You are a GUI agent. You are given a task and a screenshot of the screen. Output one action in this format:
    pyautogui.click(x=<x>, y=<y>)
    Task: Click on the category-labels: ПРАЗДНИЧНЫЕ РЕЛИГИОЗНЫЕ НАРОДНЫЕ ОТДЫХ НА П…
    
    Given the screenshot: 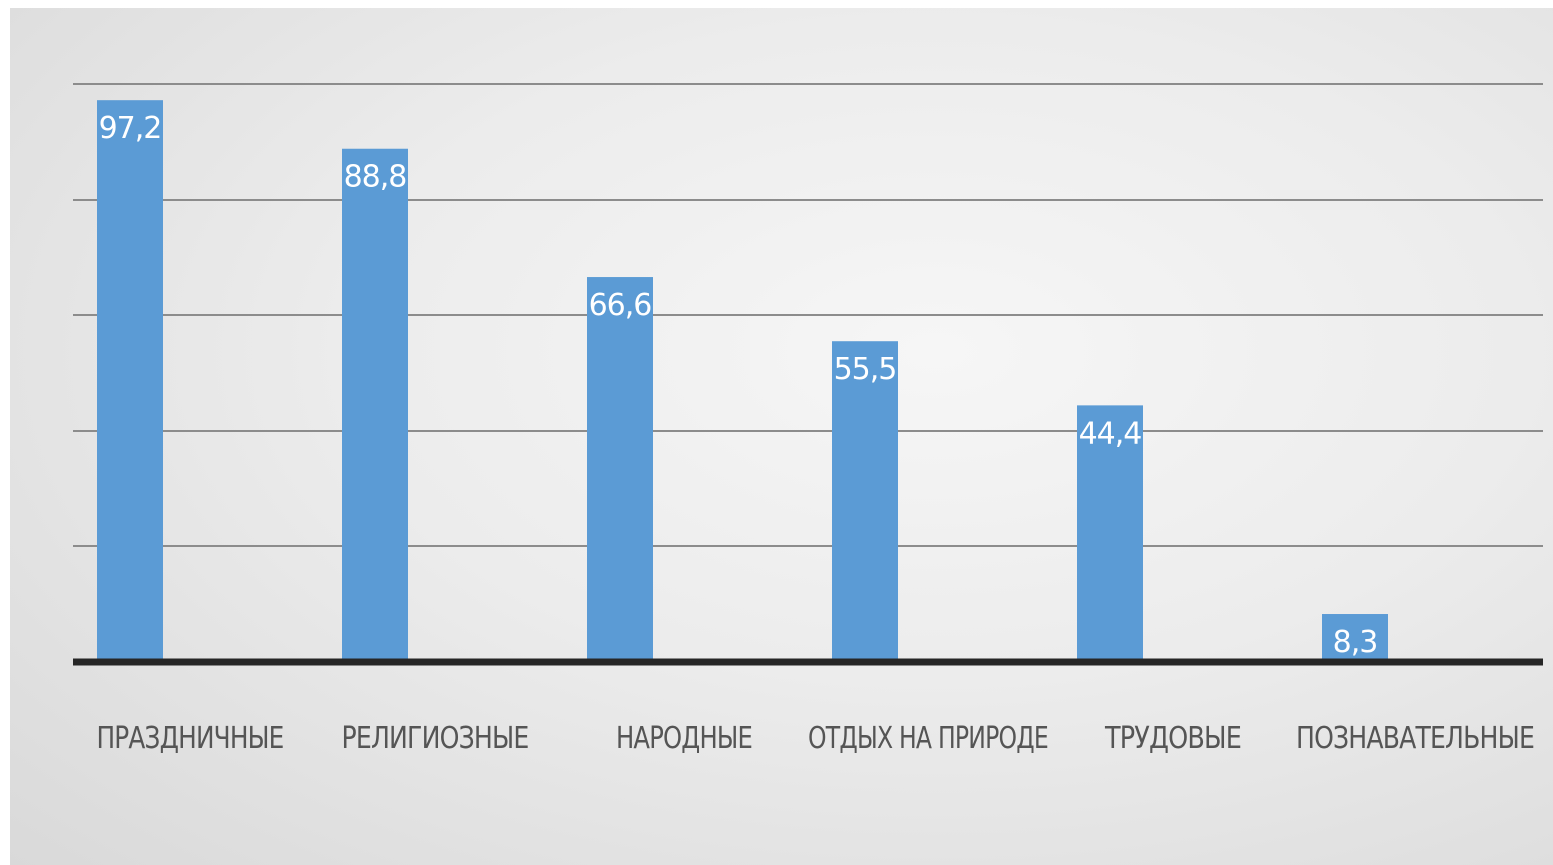 What is the action you would take?
    pyautogui.click(x=816, y=738)
    